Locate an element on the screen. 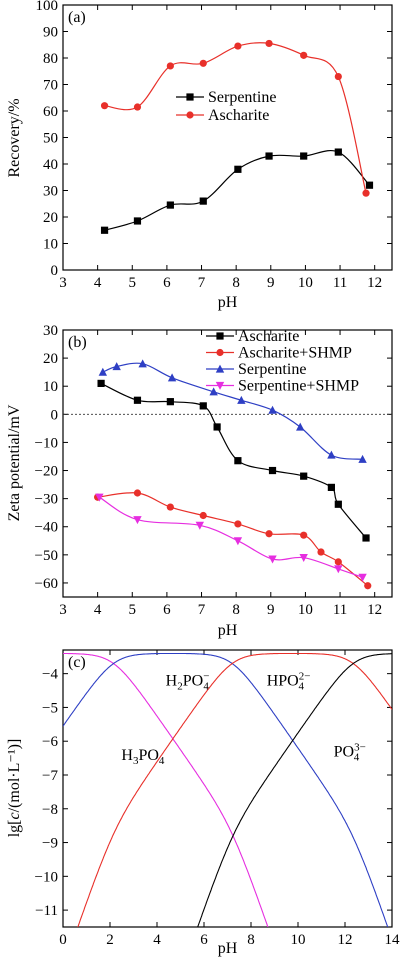  x-tick-label: 0 is located at coordinates (63, 940).